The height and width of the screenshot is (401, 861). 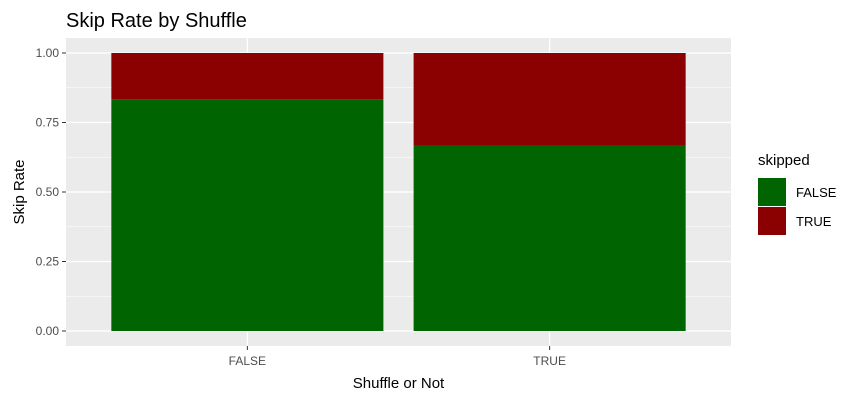 I want to click on legend-title: skipped, so click(x=784, y=160).